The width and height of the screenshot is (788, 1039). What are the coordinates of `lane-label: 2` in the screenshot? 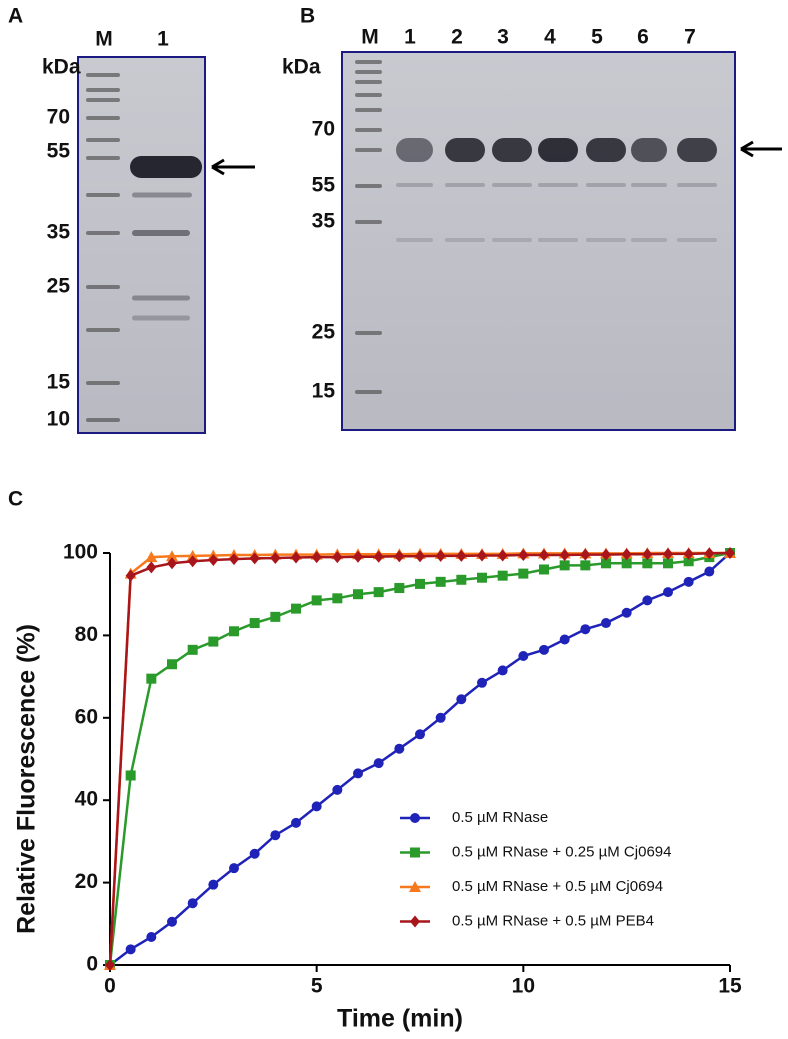 It's located at (457, 37).